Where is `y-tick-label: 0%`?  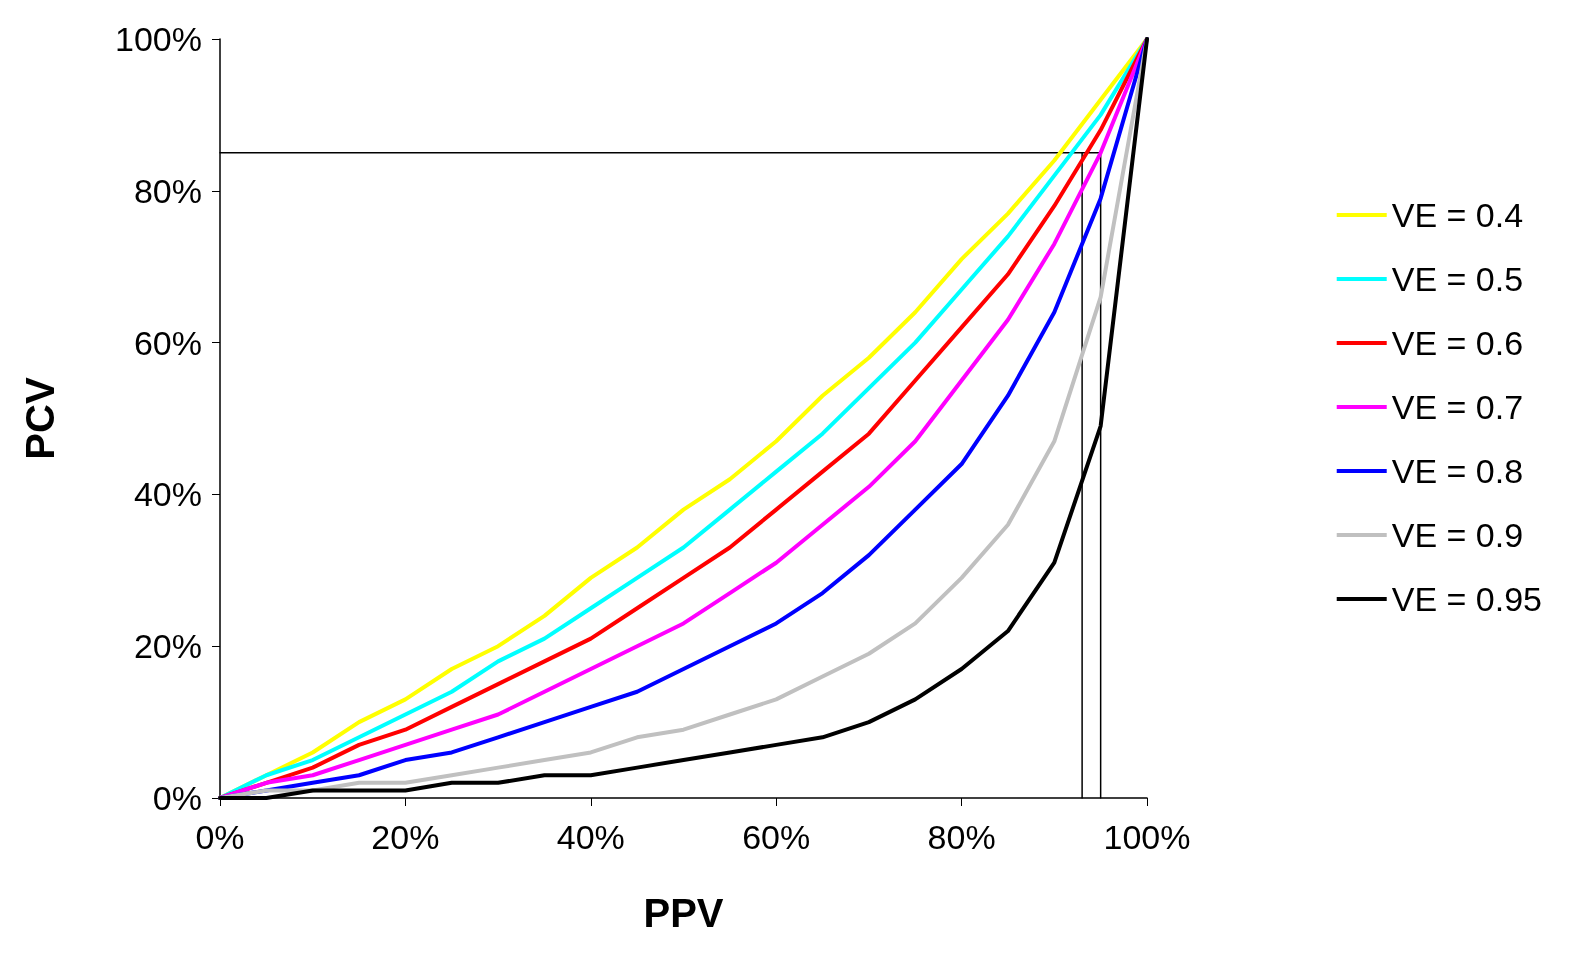 y-tick-label: 0% is located at coordinates (177, 798).